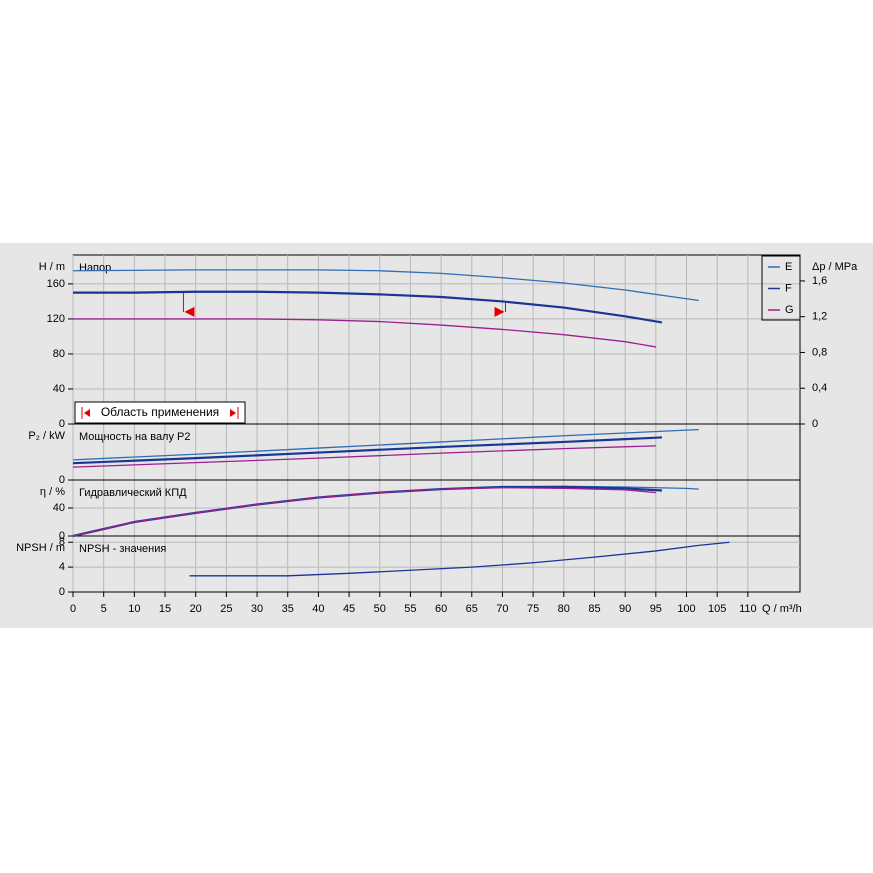 Image resolution: width=873 pixels, height=873 pixels. I want to click on x-tick-label: 20, so click(196, 609).